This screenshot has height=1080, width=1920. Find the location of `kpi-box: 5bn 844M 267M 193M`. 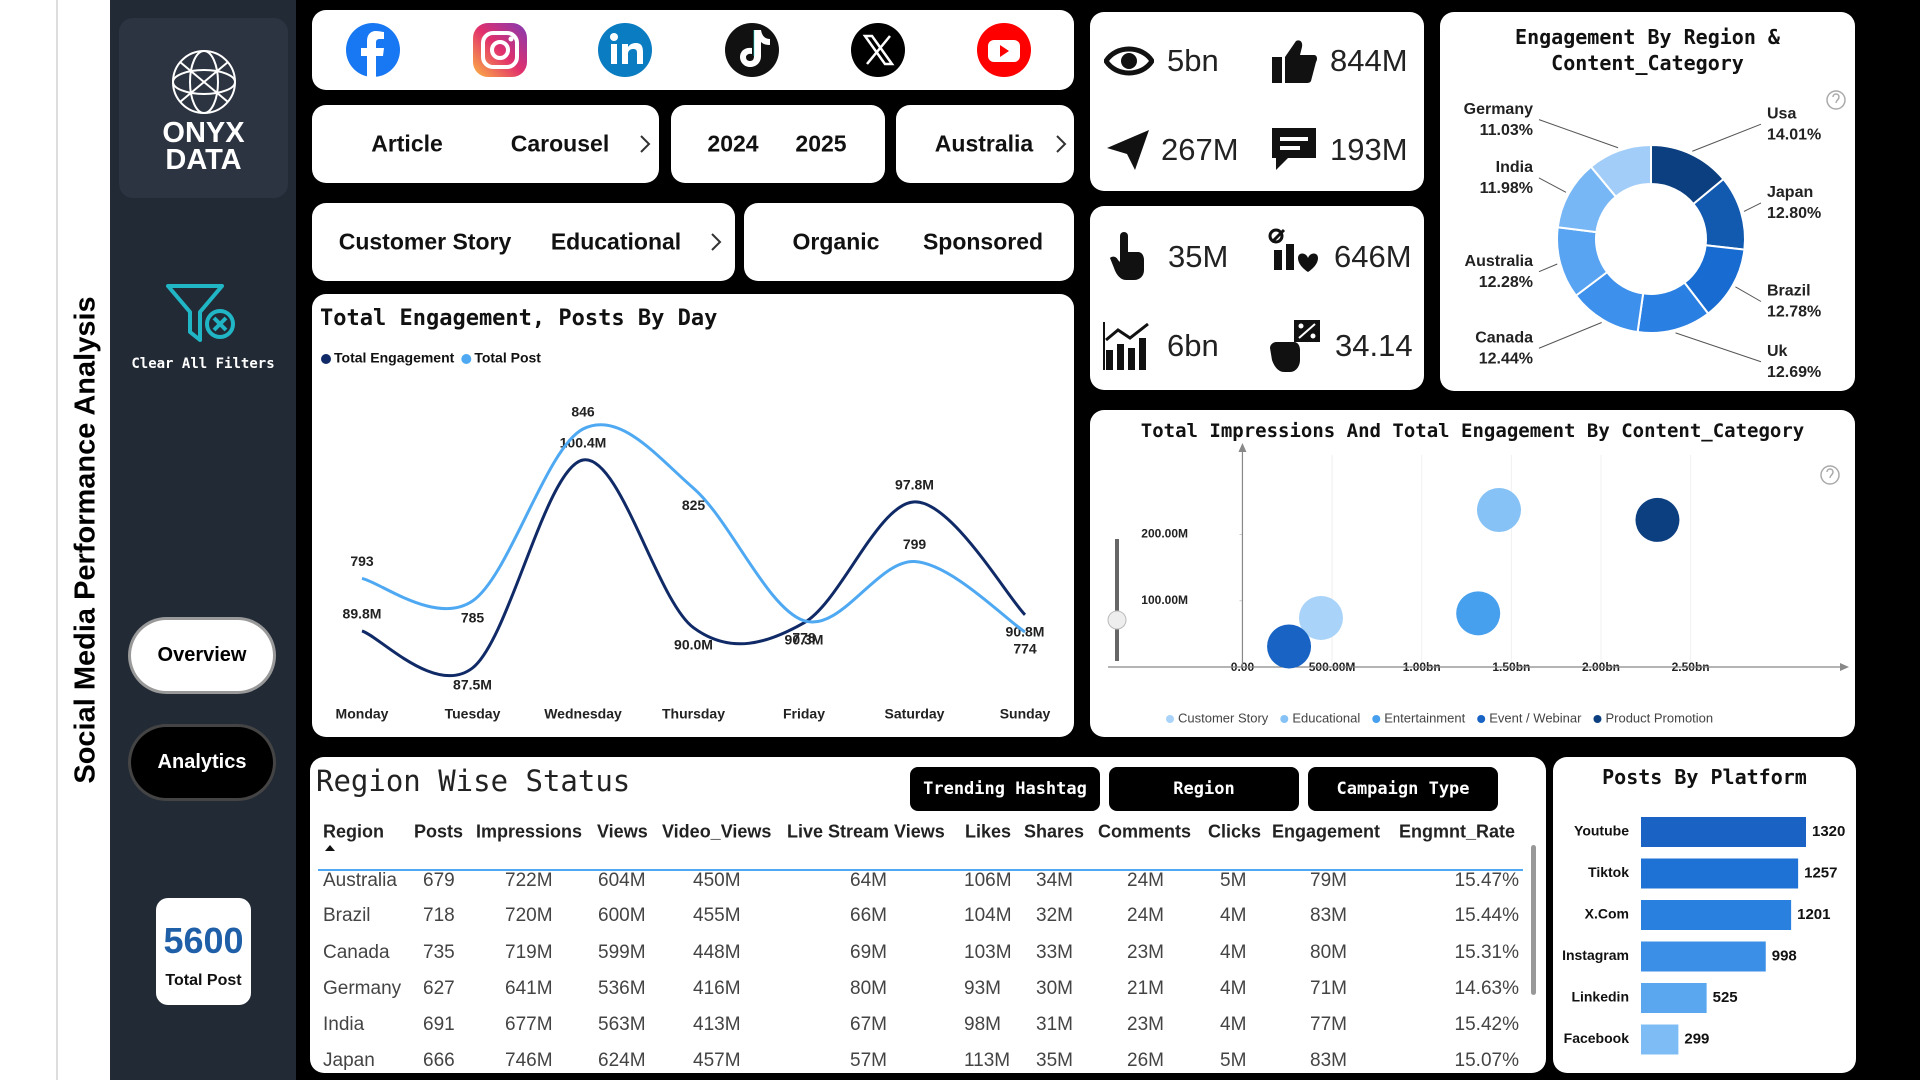

kpi-box: 5bn 844M 267M 193M is located at coordinates (1257, 101).